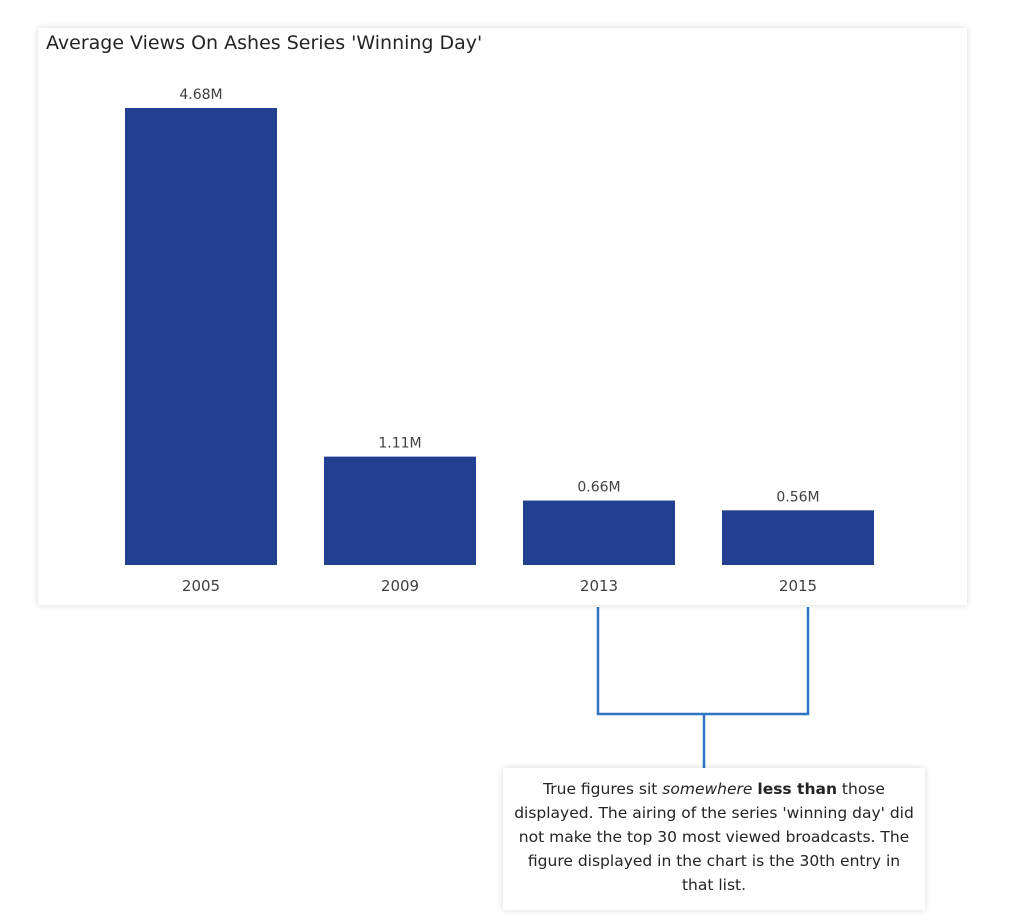 The height and width of the screenshot is (922, 1024). What do you see at coordinates (400, 510) in the screenshot?
I see `bar-2009` at bounding box center [400, 510].